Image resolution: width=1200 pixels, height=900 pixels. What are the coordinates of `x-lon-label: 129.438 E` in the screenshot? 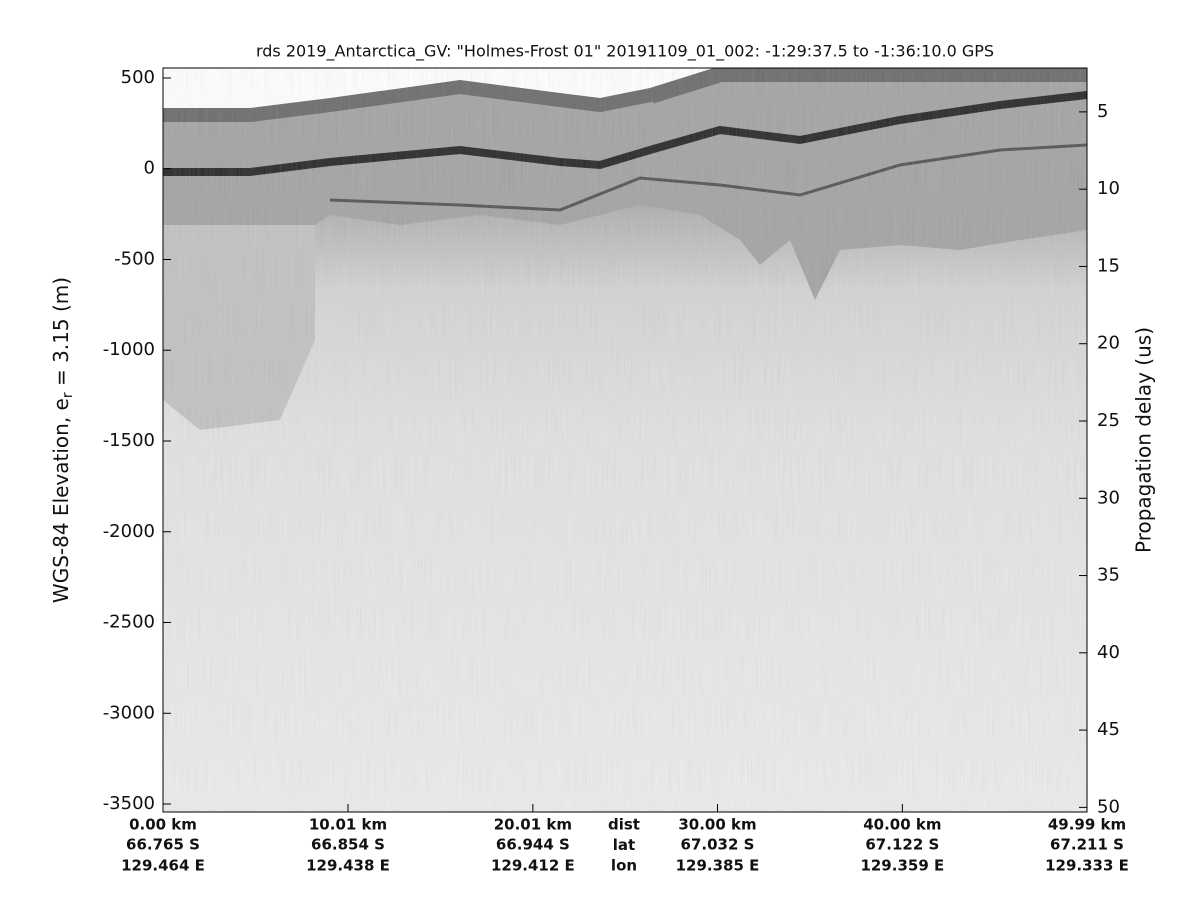 It's located at (348, 866).